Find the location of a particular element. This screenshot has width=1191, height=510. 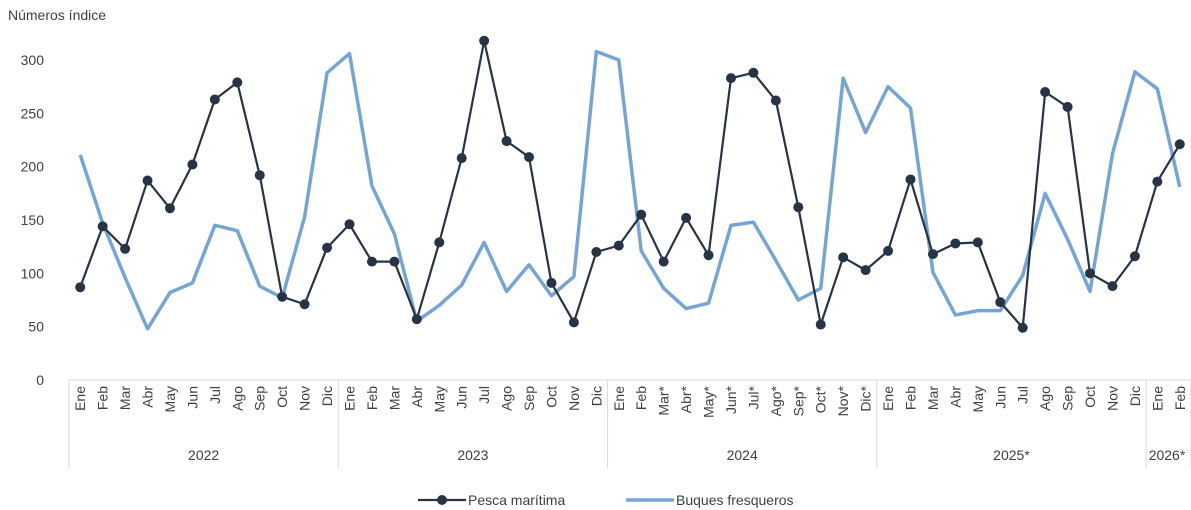

year-label: 2026* is located at coordinates (1167, 455).